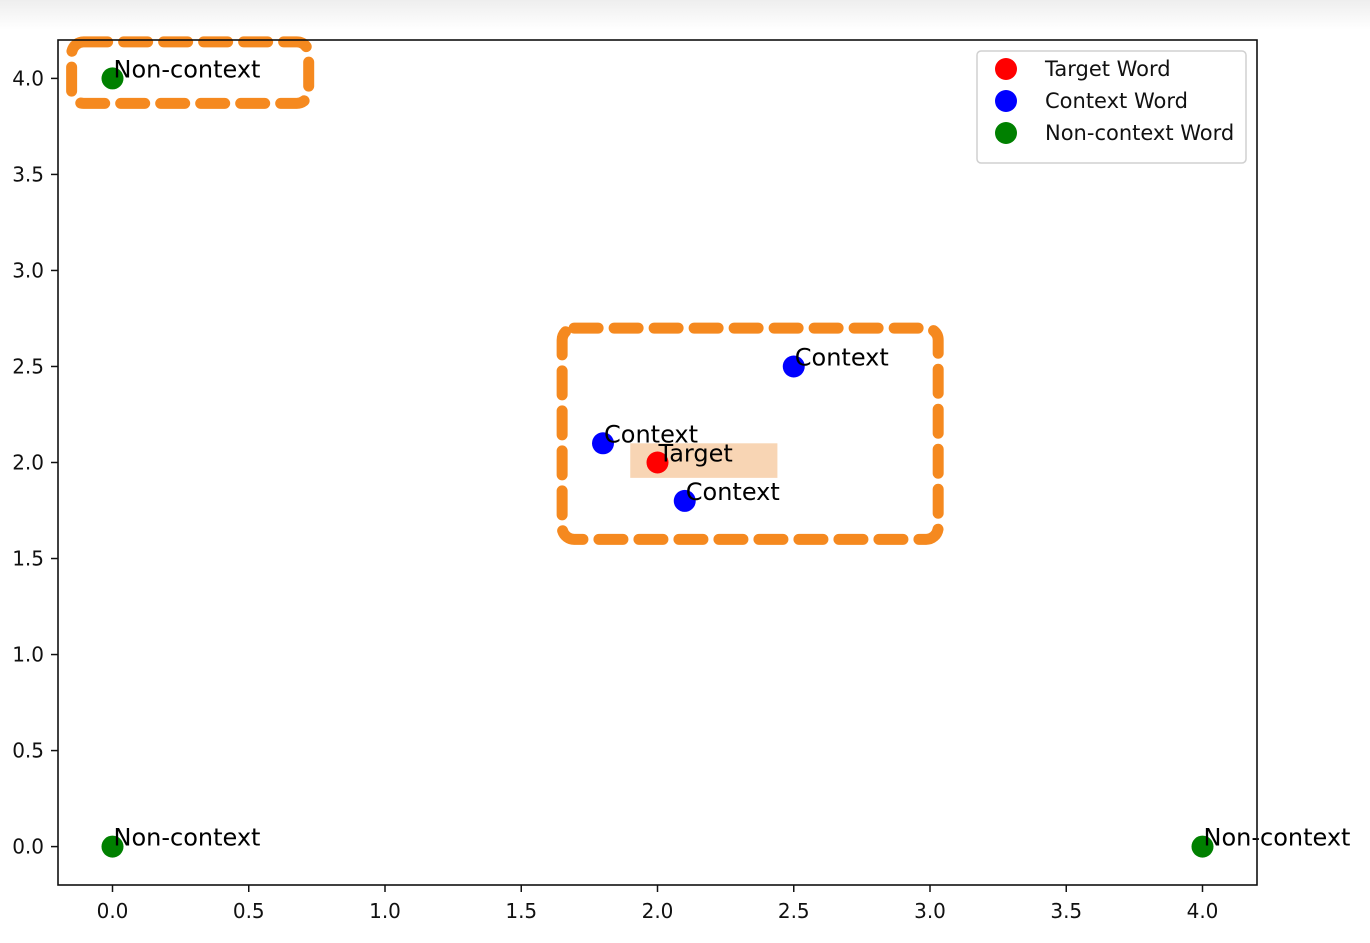 The width and height of the screenshot is (1370, 943). I want to click on y-tick-label-1: 0.5, so click(28, 751).